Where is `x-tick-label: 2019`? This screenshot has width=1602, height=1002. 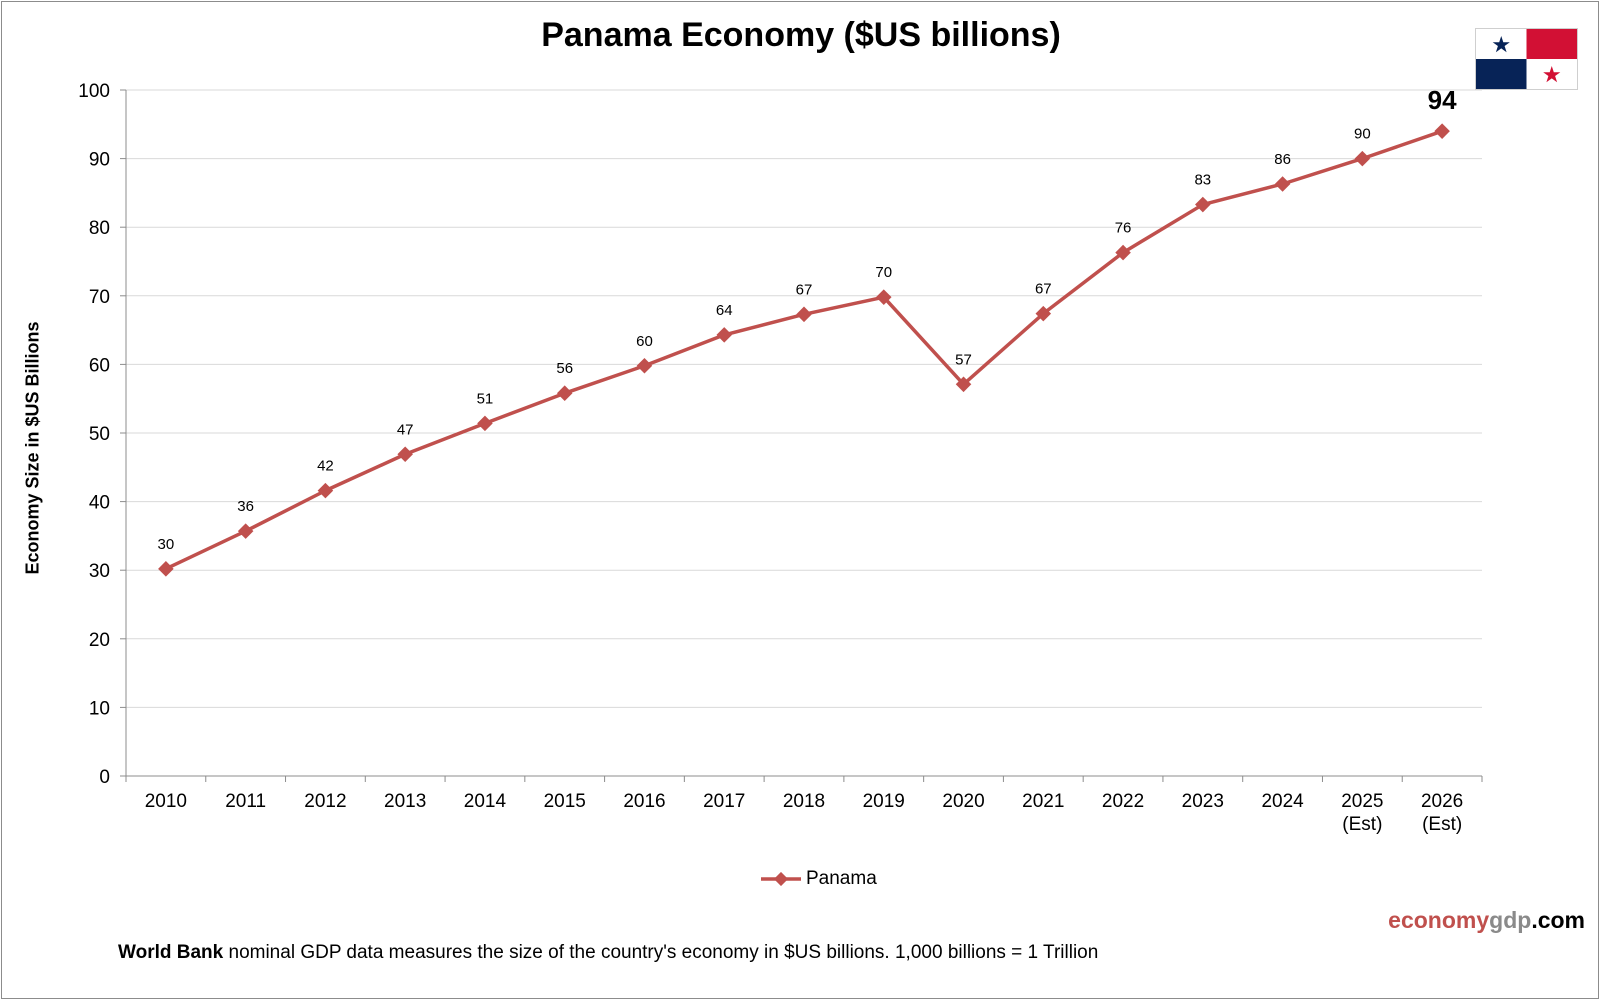
x-tick-label: 2019 is located at coordinates (884, 801).